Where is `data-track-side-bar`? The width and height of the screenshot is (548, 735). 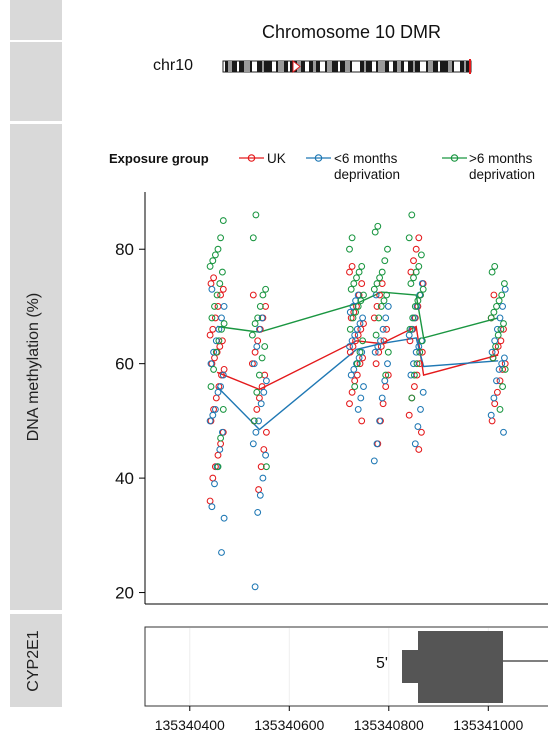 data-track-side-bar is located at coordinates (36, 367).